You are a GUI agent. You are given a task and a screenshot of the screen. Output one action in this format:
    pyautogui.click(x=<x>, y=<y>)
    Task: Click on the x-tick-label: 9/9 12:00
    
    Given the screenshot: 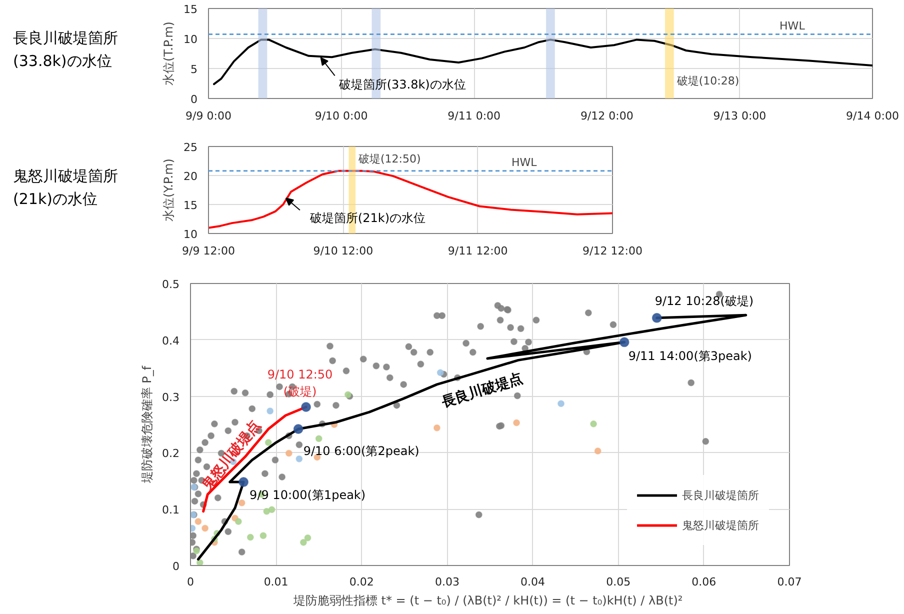 What is the action you would take?
    pyautogui.click(x=208, y=251)
    